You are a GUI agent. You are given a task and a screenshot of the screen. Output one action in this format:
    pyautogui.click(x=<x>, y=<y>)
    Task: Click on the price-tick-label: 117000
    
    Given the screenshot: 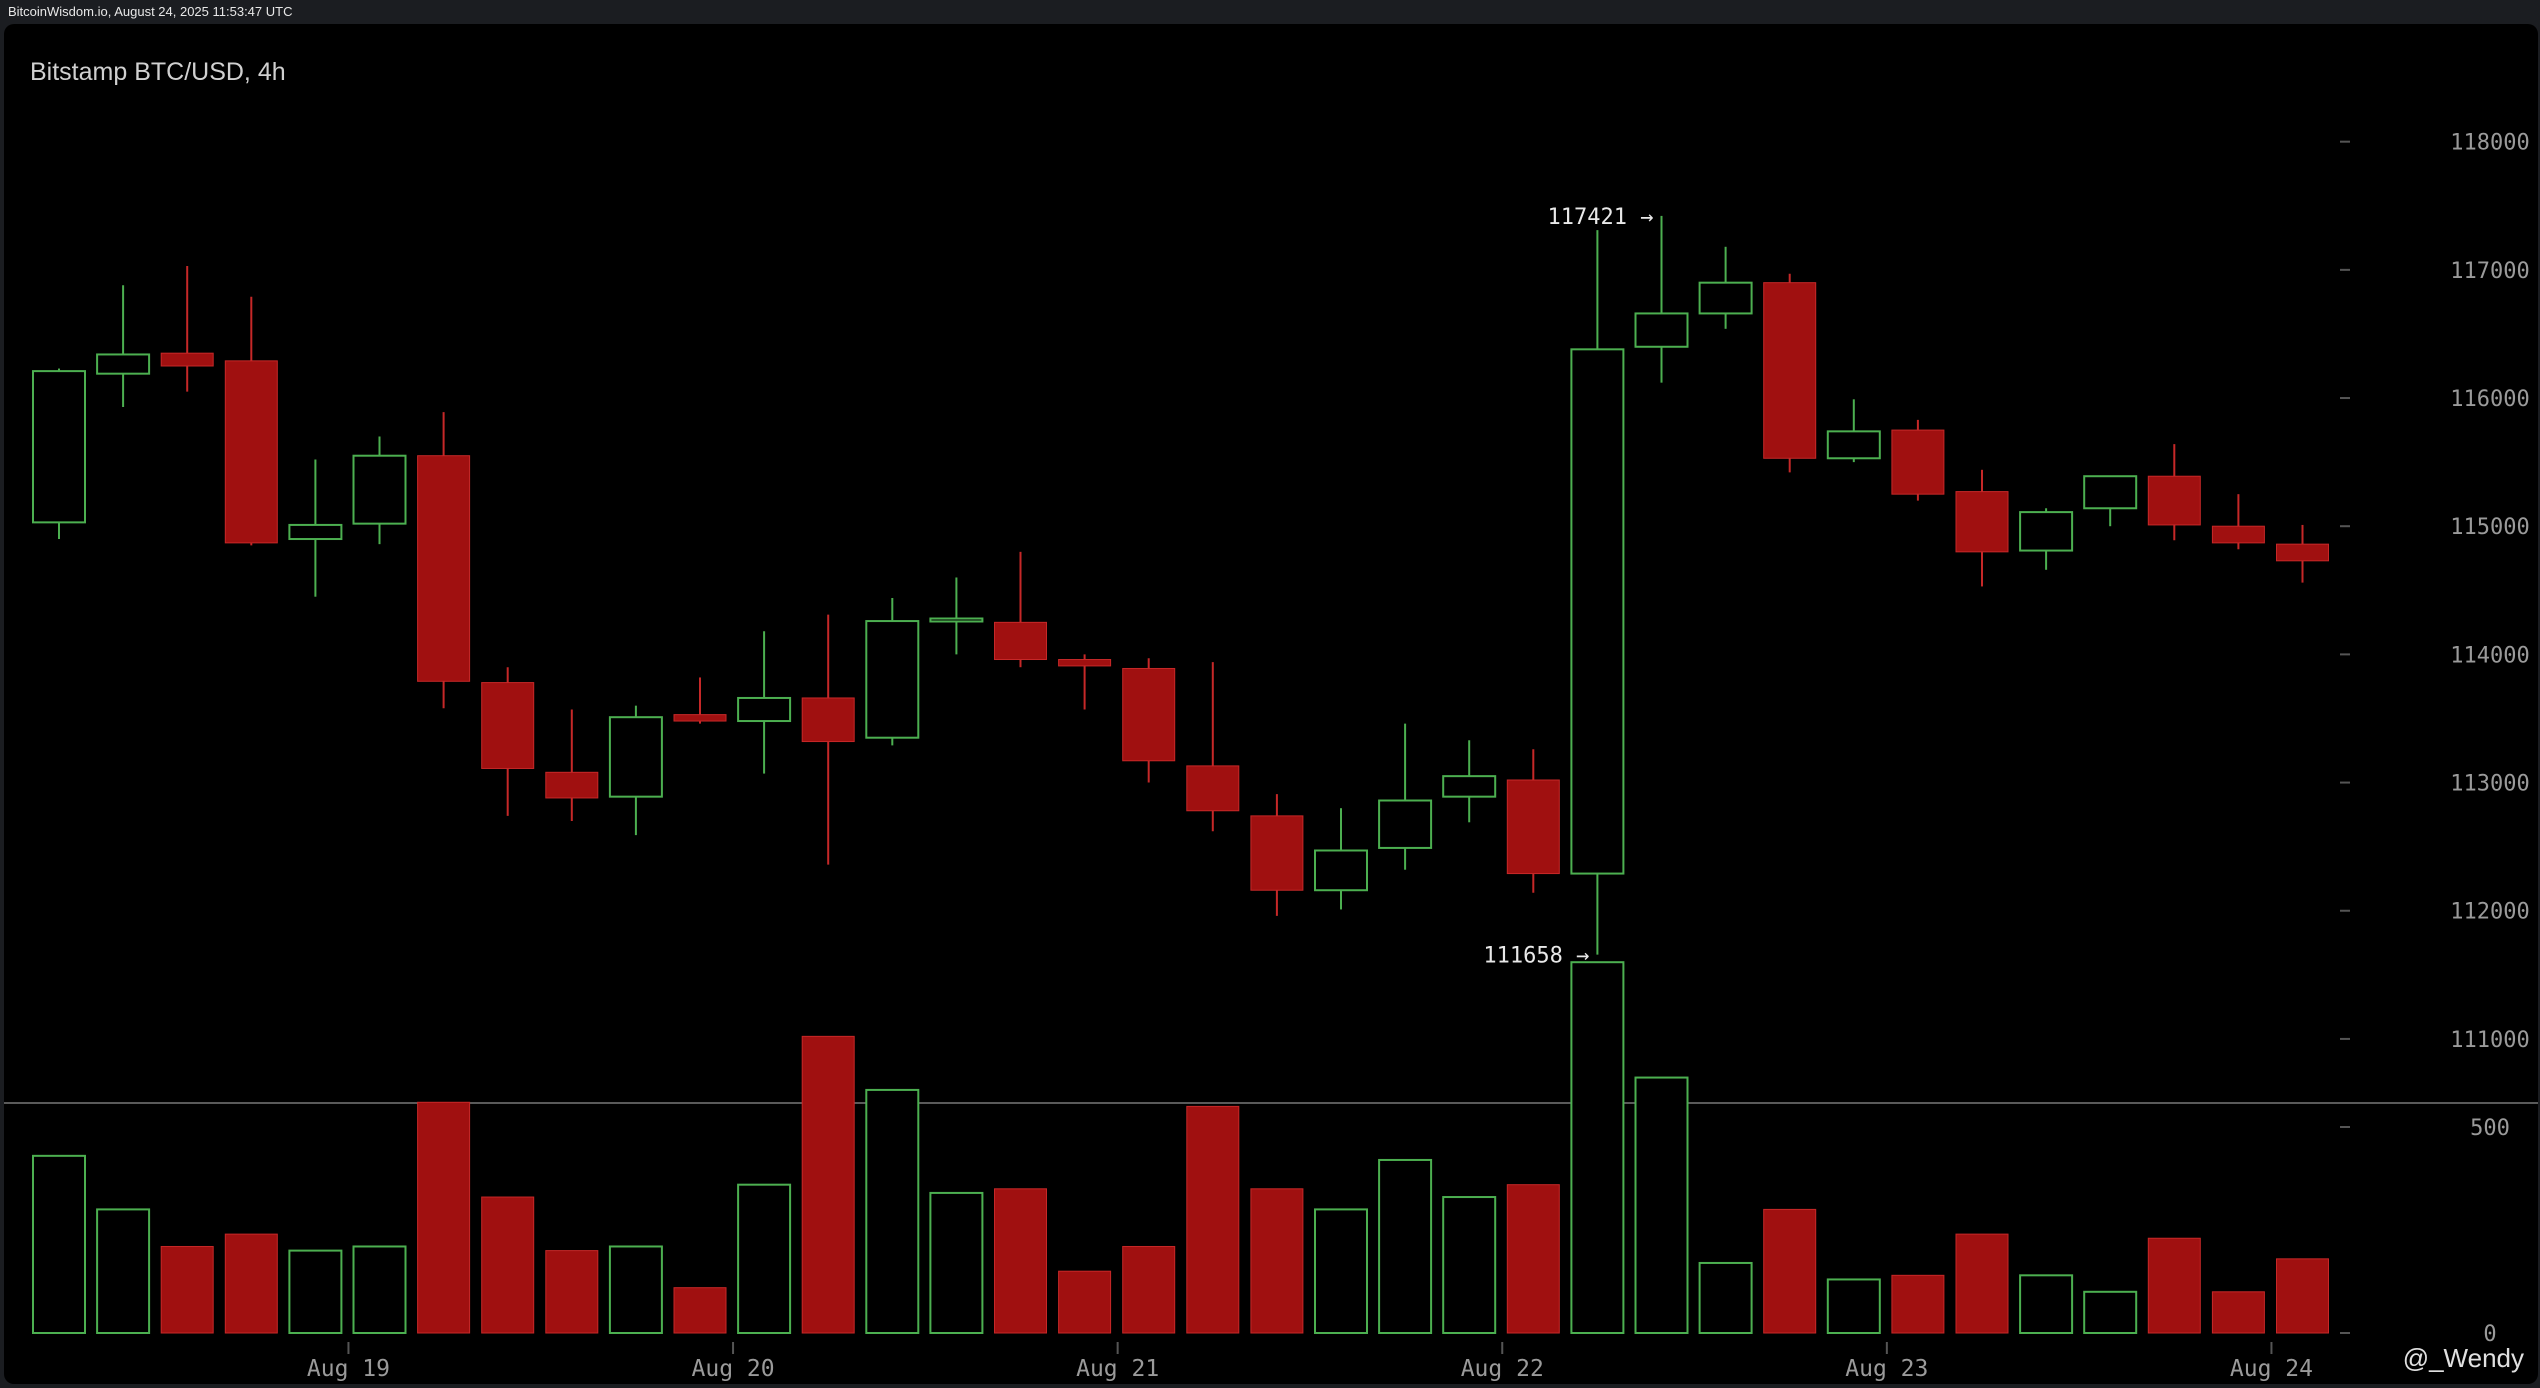 What is the action you would take?
    pyautogui.click(x=2489, y=271)
    